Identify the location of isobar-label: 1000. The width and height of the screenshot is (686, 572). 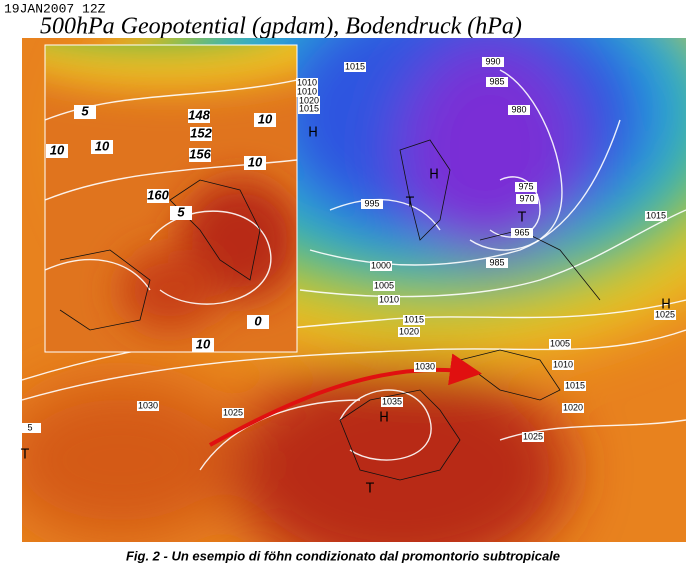
(381, 265).